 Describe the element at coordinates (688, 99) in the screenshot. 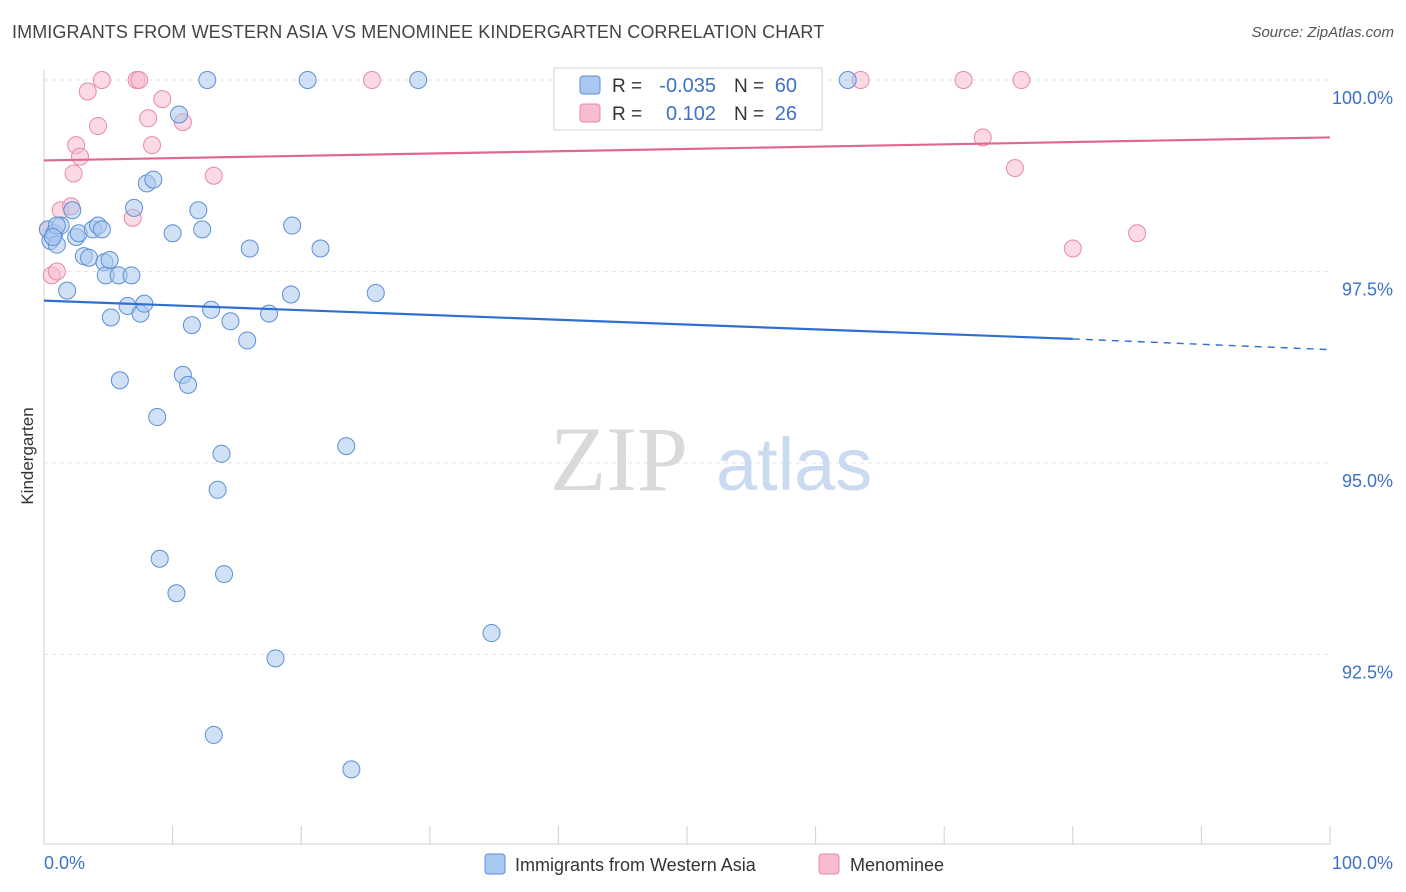

I see `legend-box: R = -0.035 N = 60 R = 0.102 N = 26` at that location.